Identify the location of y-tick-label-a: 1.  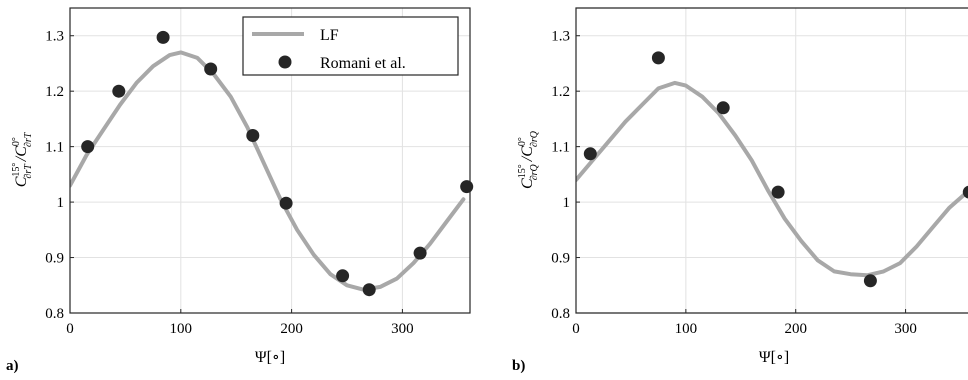
(61, 203).